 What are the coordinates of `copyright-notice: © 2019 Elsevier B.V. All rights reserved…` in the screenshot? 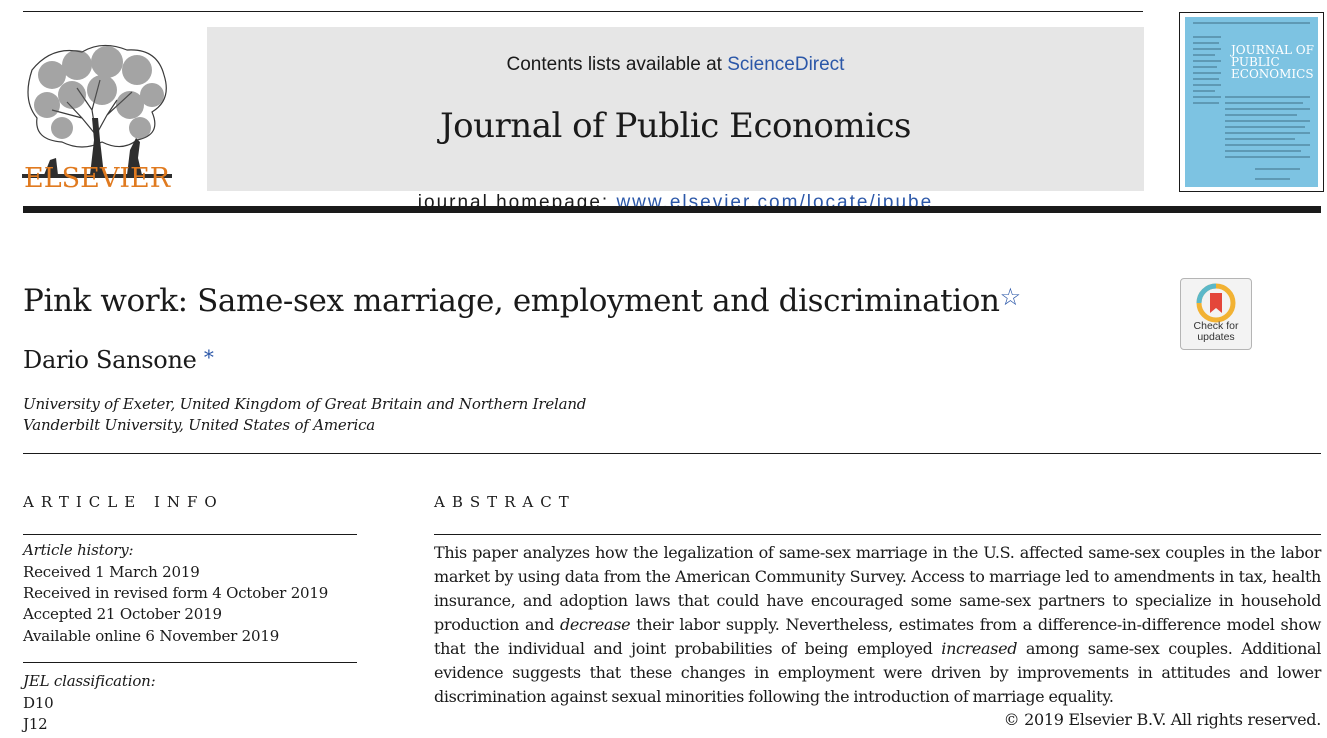 It's located at (1162, 719).